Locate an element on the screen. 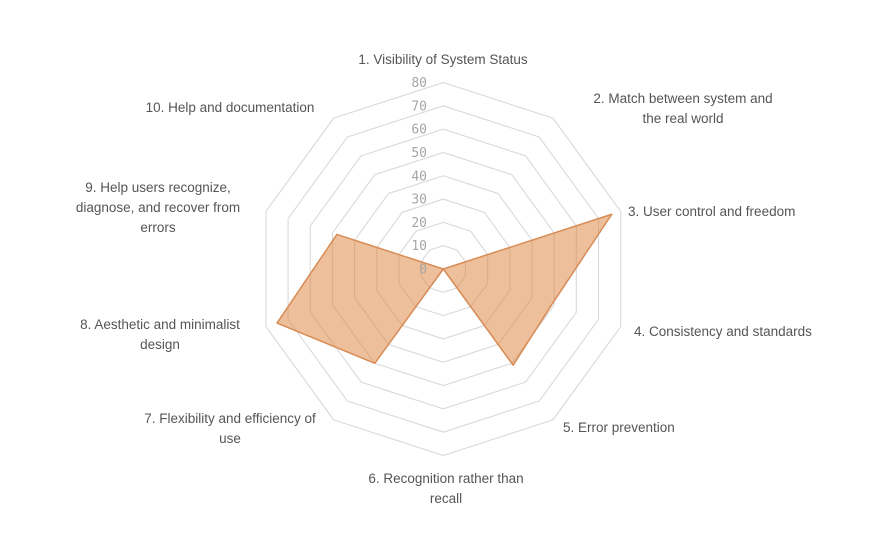 This screenshot has height=542, width=886. radial-tick-labels: 0 10 20 30 40 50 60 70 80 is located at coordinates (419, 177).